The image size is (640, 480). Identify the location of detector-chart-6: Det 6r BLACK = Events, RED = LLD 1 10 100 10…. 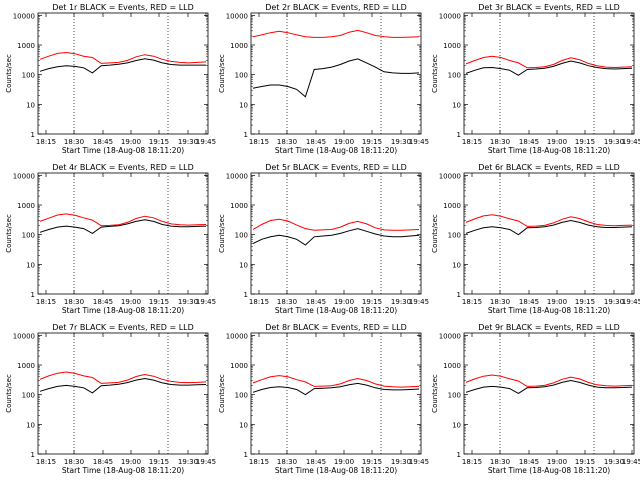
(535, 239).